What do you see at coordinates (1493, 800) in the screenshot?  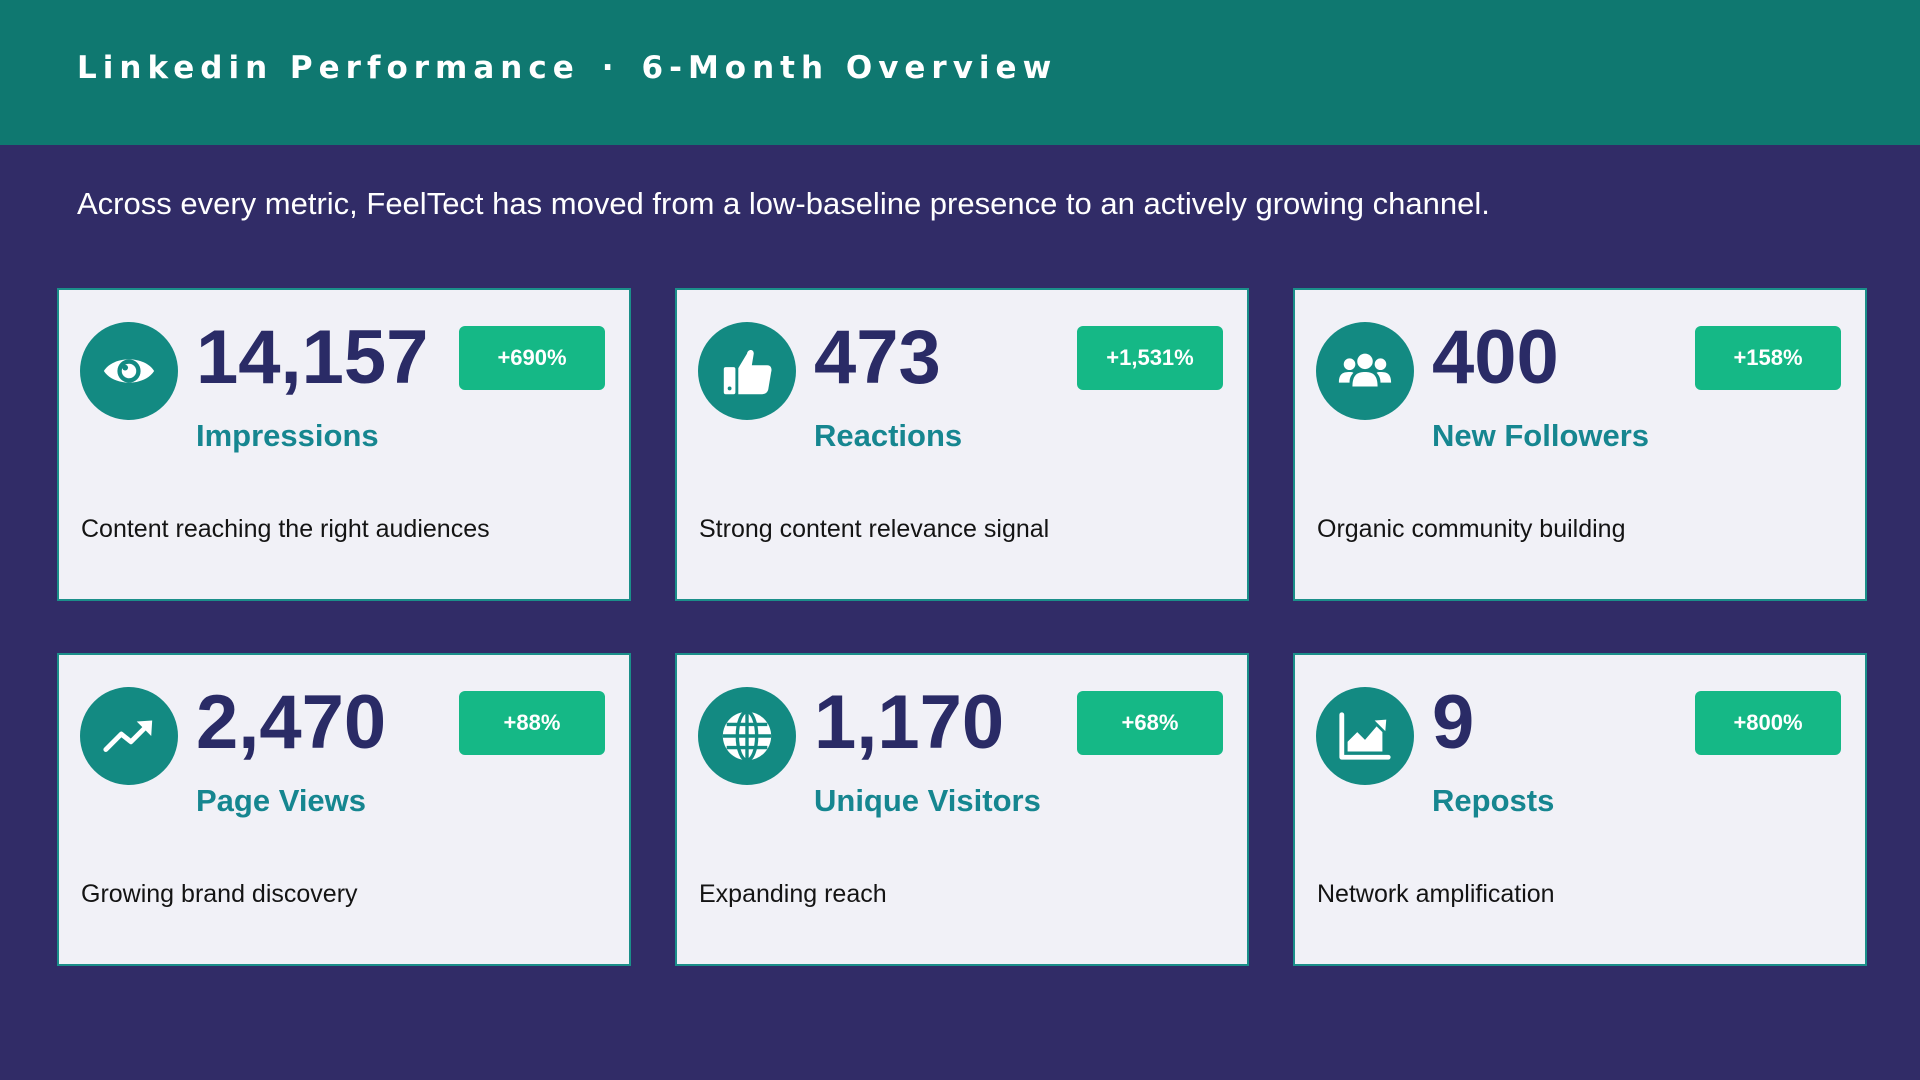 I see `metric-label: Reposts` at bounding box center [1493, 800].